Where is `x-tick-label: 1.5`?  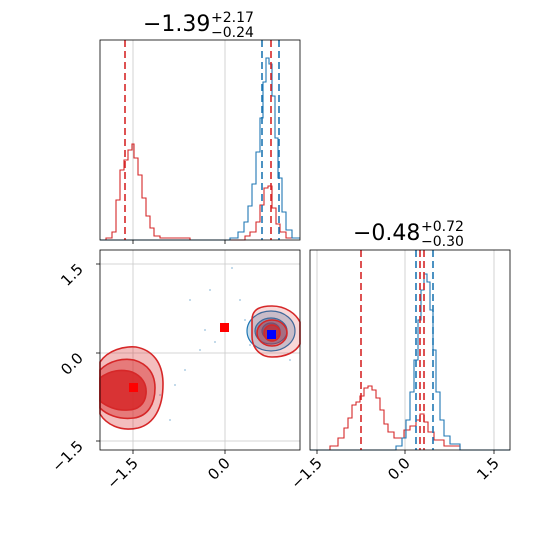 x-tick-label: 1.5 is located at coordinates (488, 469).